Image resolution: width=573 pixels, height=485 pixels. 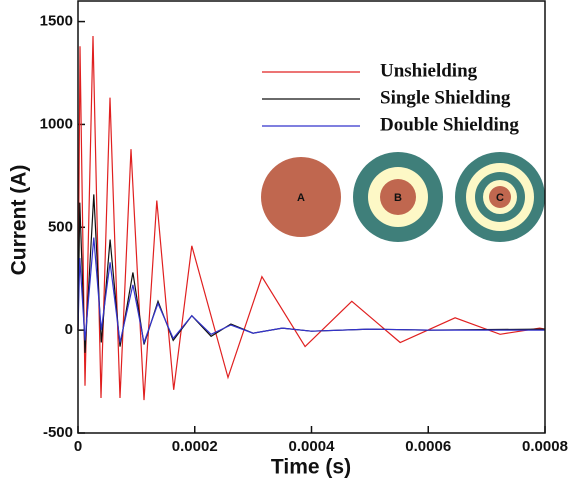 I want to click on legend-label: Unshielding, so click(x=429, y=70).